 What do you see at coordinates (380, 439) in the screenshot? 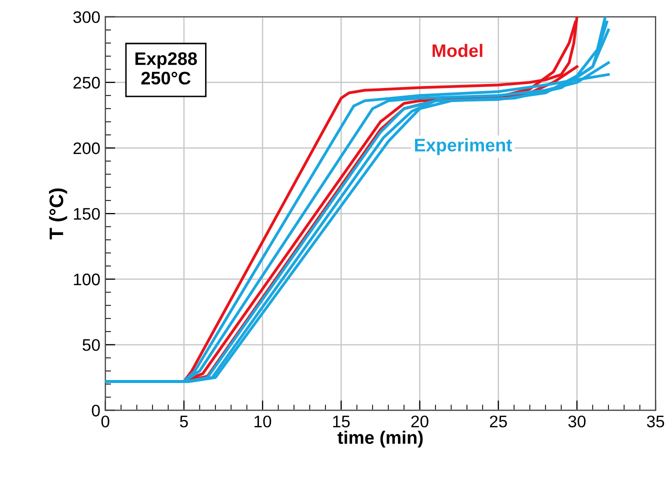
I see `x-axis-title: time (min)` at bounding box center [380, 439].